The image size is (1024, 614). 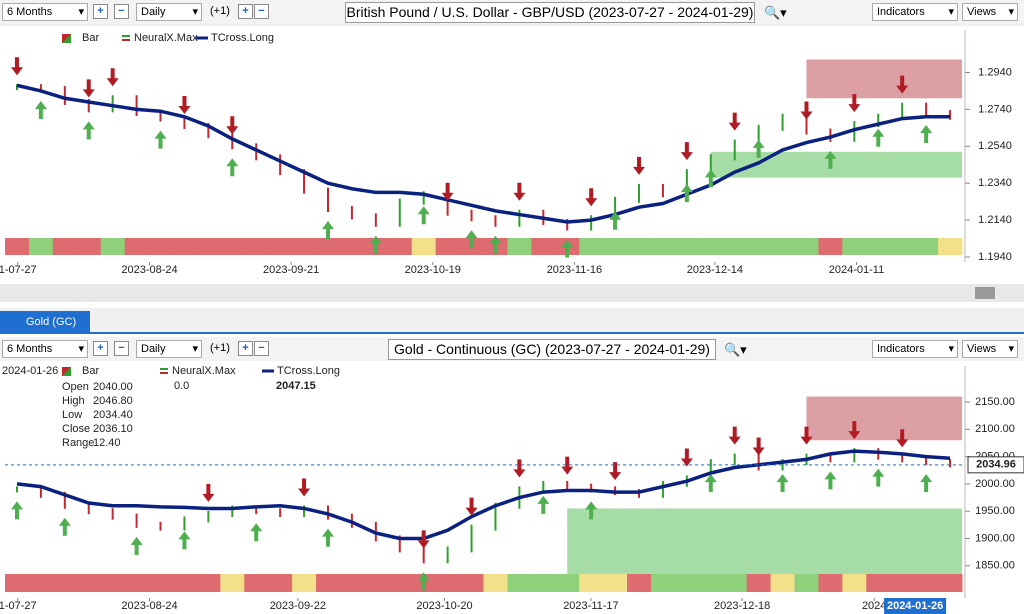 I want to click on legend-swatch, so click(x=66, y=371).